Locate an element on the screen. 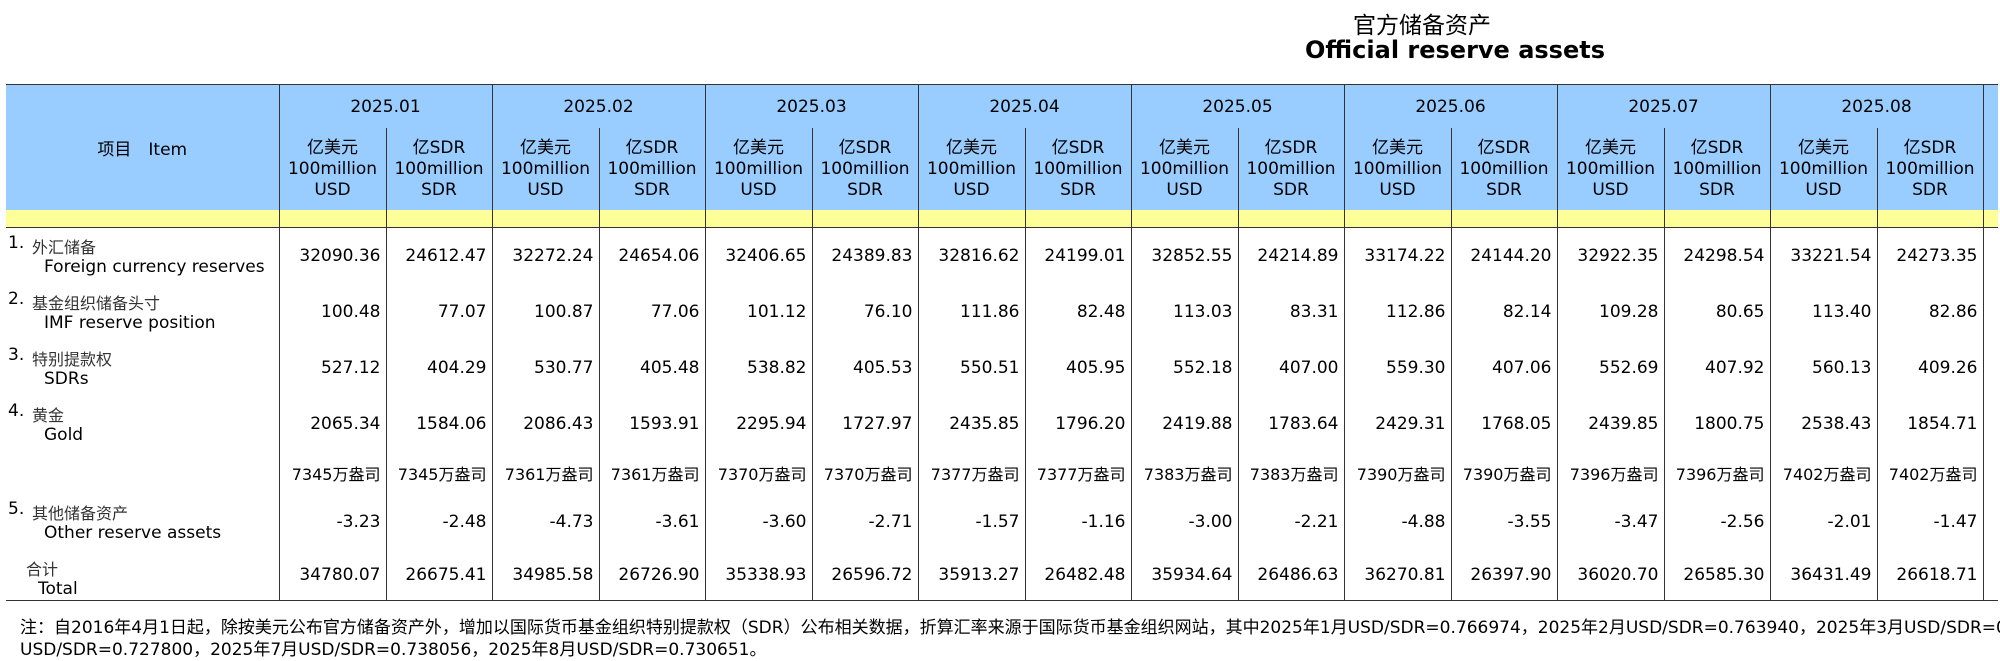 The width and height of the screenshot is (2000, 661). value-cell: 7377万盎司 is located at coordinates (1077, 473).